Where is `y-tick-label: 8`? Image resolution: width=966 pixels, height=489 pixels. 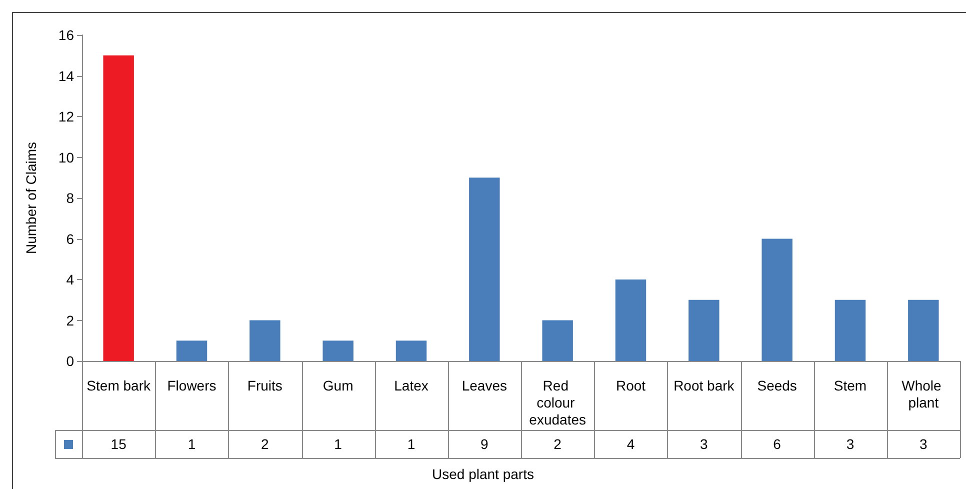 y-tick-label: 8 is located at coordinates (70, 198).